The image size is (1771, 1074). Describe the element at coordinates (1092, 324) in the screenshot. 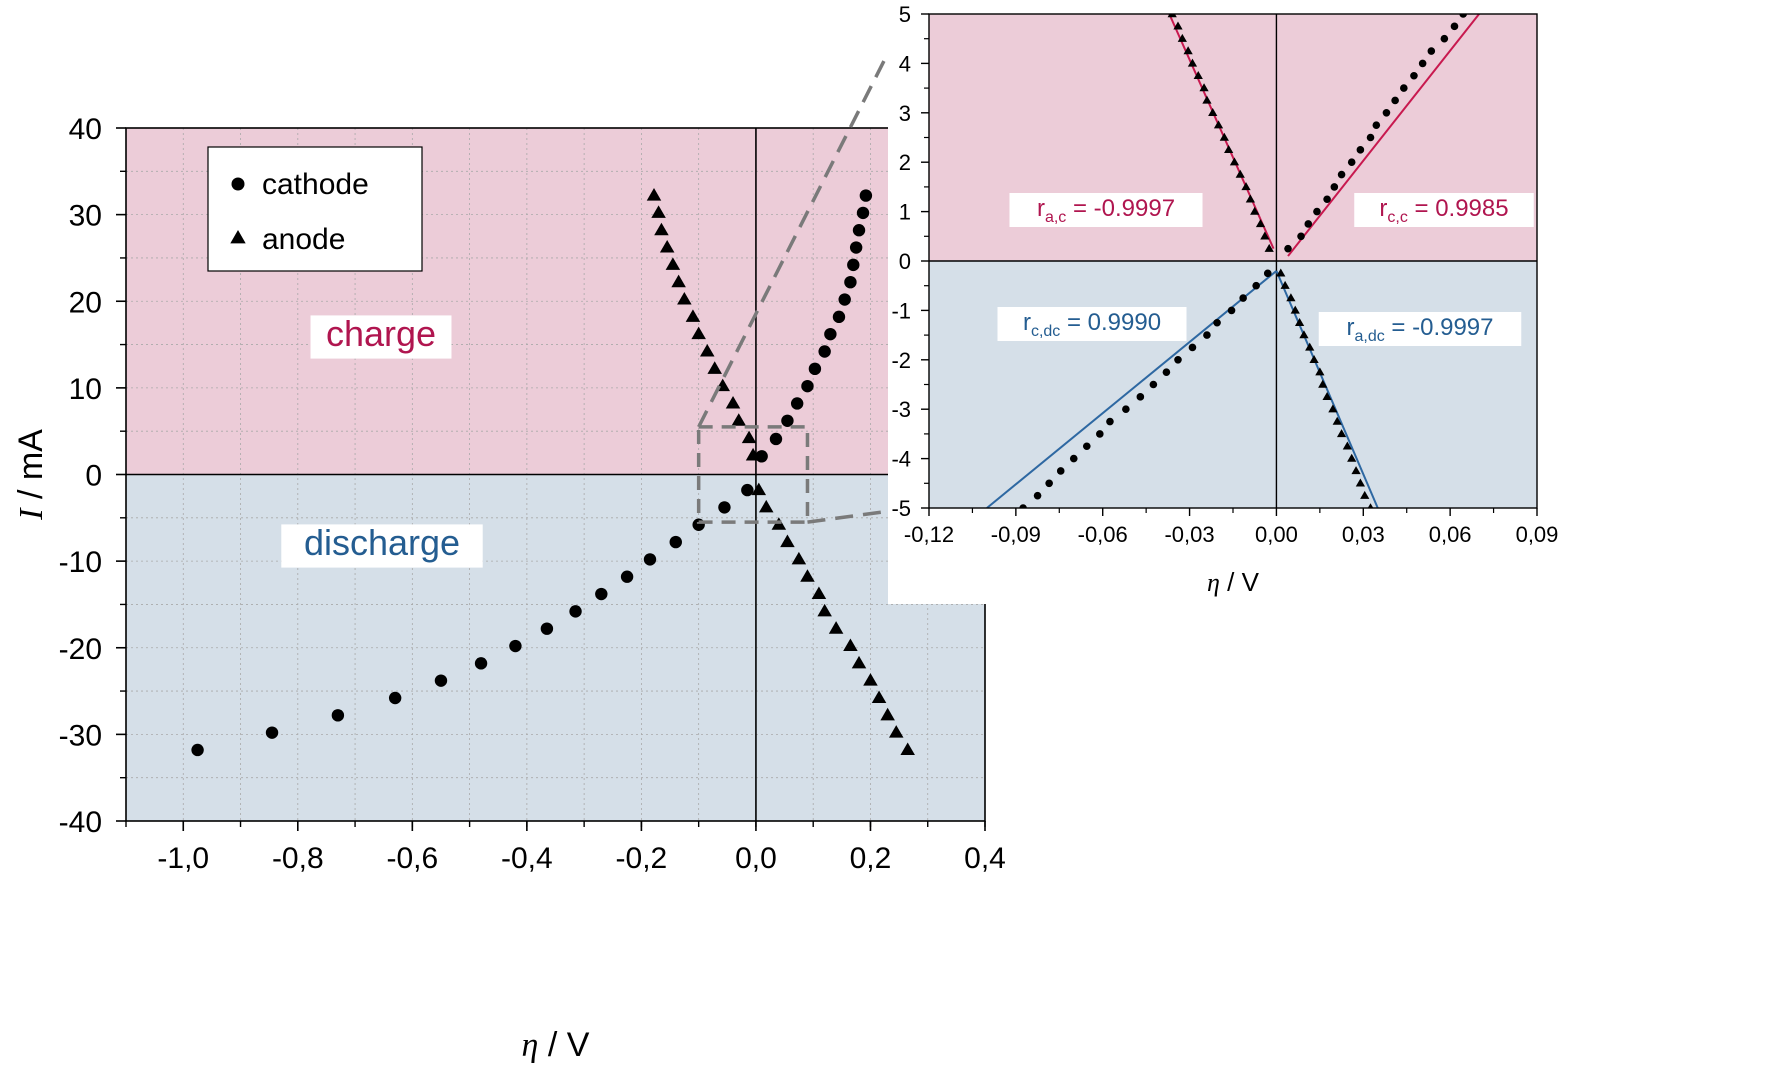

I see `annotation-box` at that location.